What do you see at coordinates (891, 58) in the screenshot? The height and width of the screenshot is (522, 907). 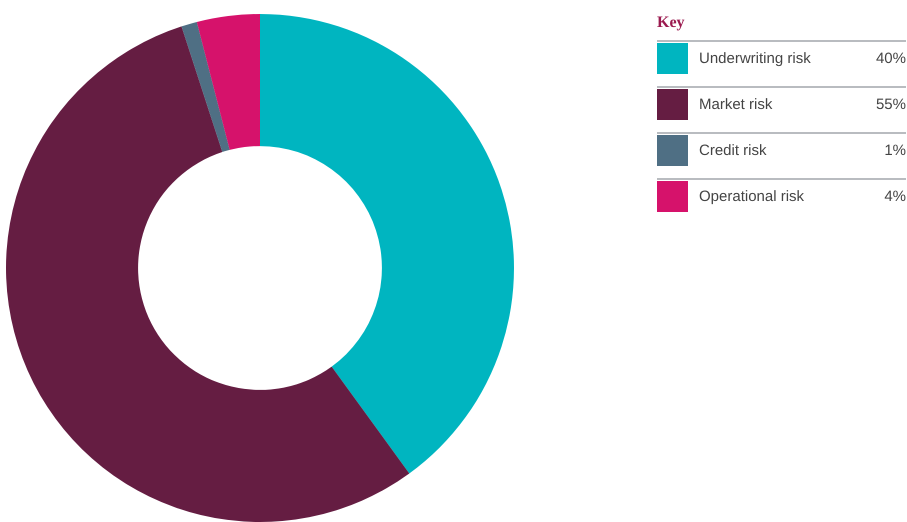 I see `data-label: 40%` at bounding box center [891, 58].